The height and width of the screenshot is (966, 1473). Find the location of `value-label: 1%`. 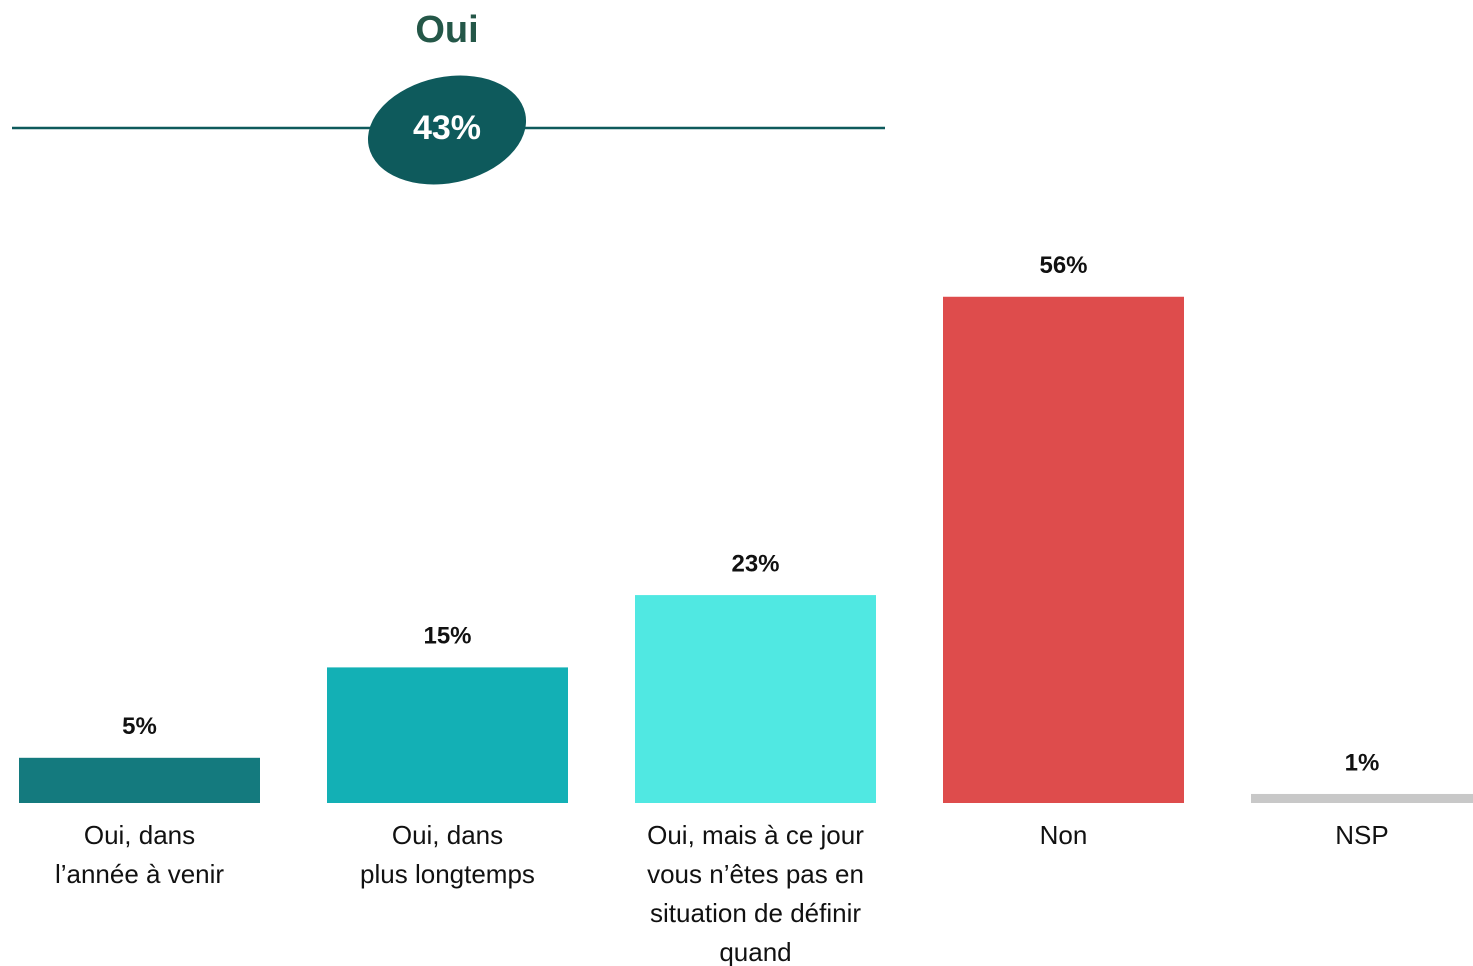

value-label: 1% is located at coordinates (1362, 762).